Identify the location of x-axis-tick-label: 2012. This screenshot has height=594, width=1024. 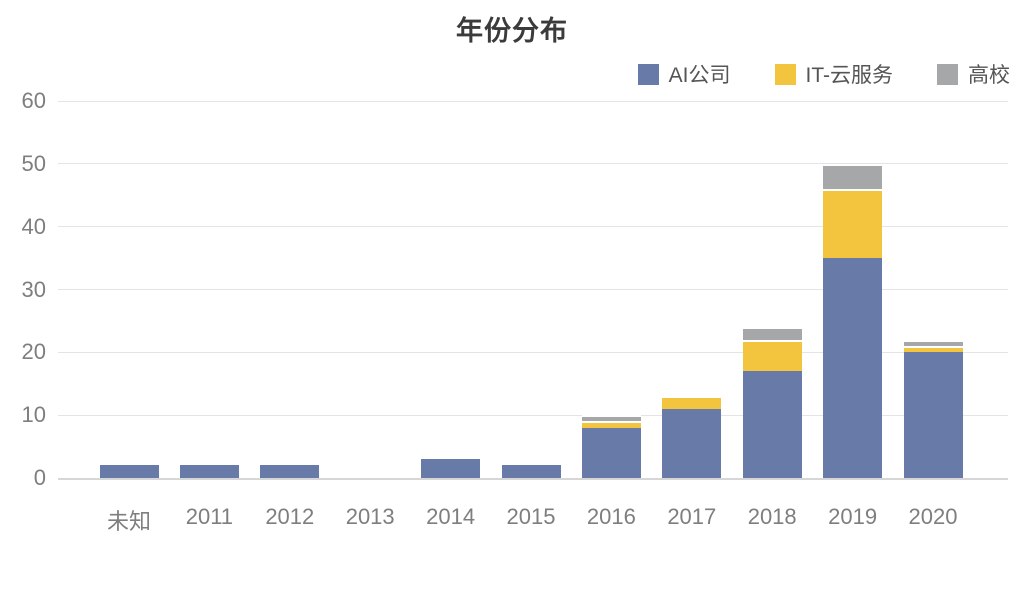
(290, 516).